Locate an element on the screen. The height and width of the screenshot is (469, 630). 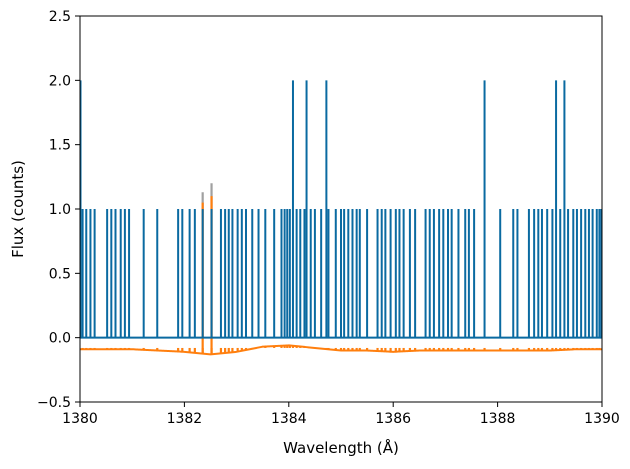
x-tick-label-0: 1380 is located at coordinates (80, 419).